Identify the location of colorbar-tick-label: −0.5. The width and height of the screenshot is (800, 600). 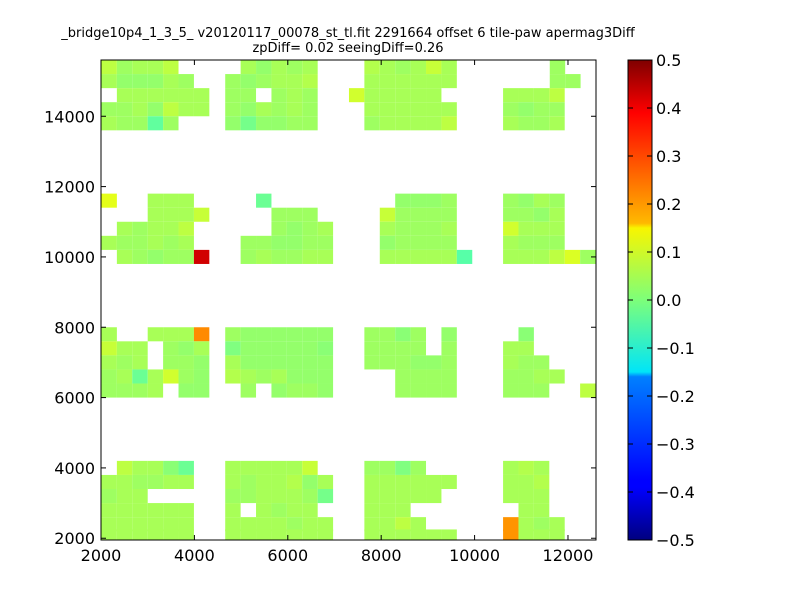
(675, 540).